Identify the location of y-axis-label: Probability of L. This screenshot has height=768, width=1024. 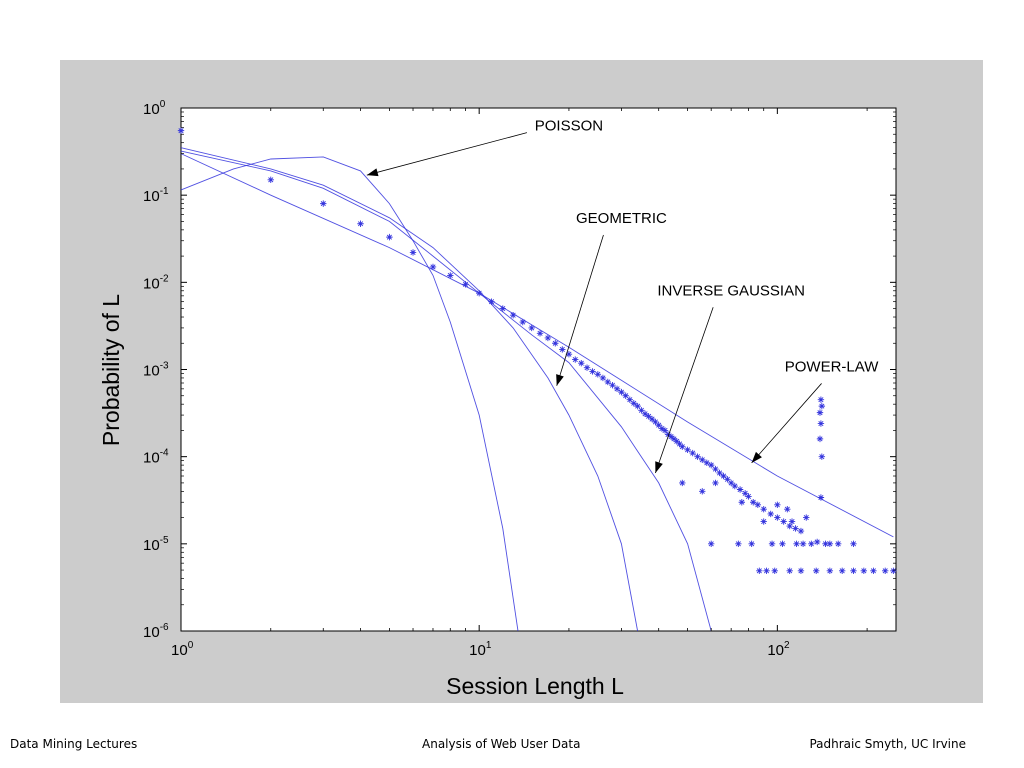
(111, 370).